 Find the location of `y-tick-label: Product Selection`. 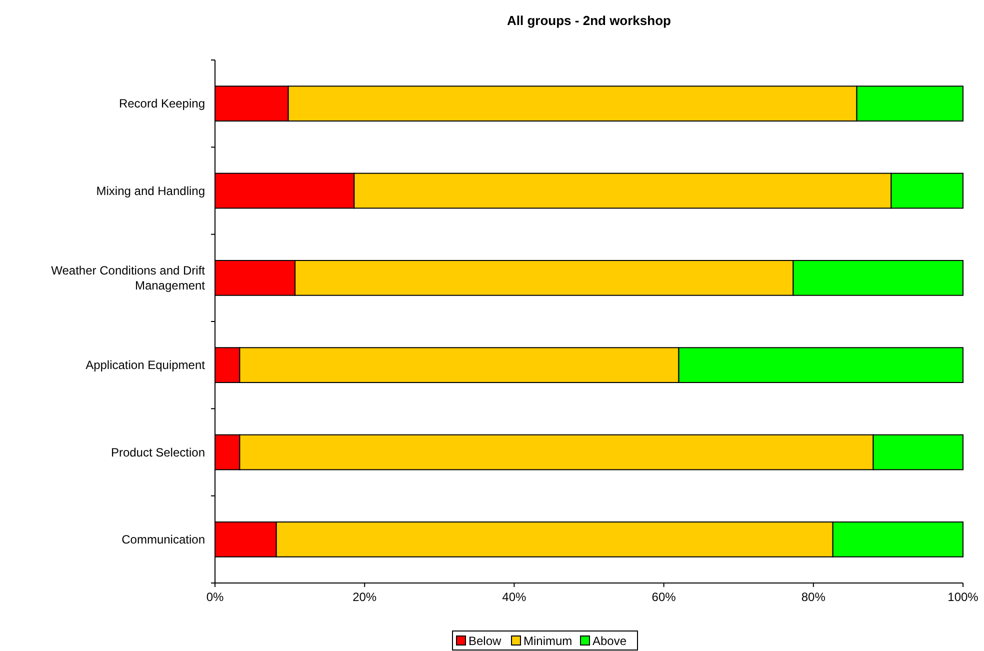

y-tick-label: Product Selection is located at coordinates (157, 452).